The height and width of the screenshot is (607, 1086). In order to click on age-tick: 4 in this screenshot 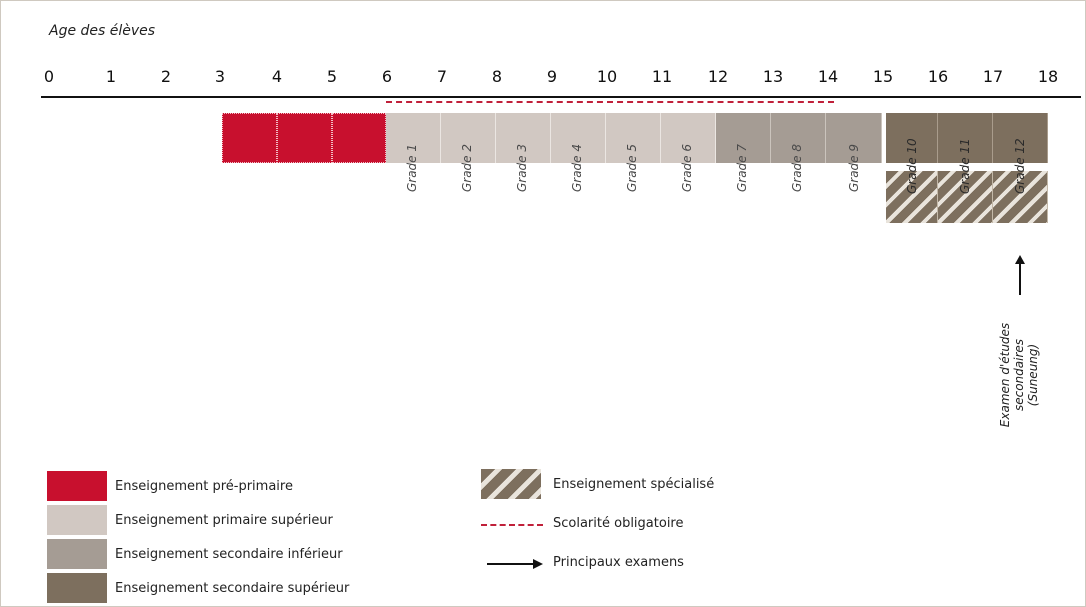, I will do `click(277, 76)`.